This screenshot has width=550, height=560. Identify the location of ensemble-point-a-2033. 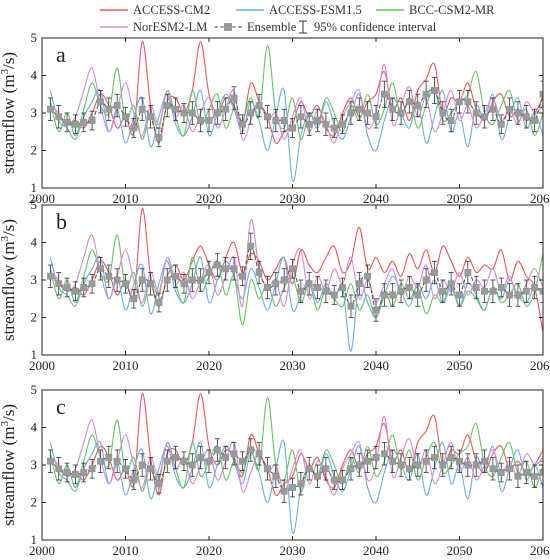
(317, 120).